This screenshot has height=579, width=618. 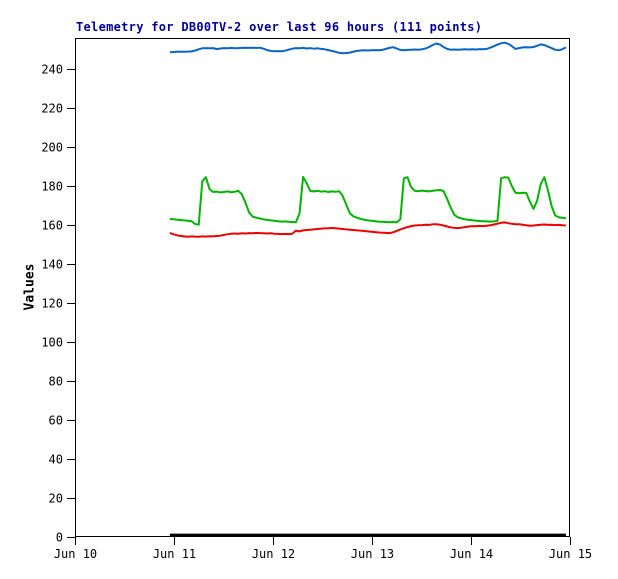 I want to click on y-tick-label: 140, so click(x=52, y=265).